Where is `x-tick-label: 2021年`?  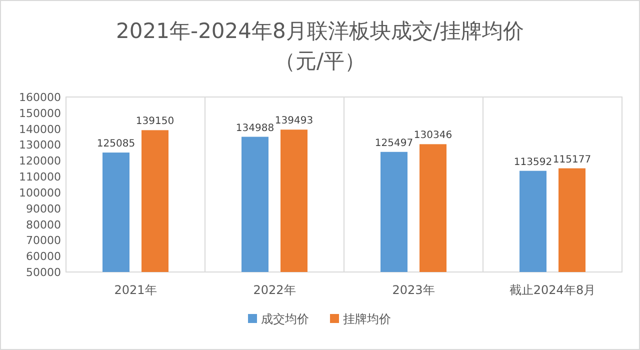 x-tick-label: 2021年 is located at coordinates (135, 290).